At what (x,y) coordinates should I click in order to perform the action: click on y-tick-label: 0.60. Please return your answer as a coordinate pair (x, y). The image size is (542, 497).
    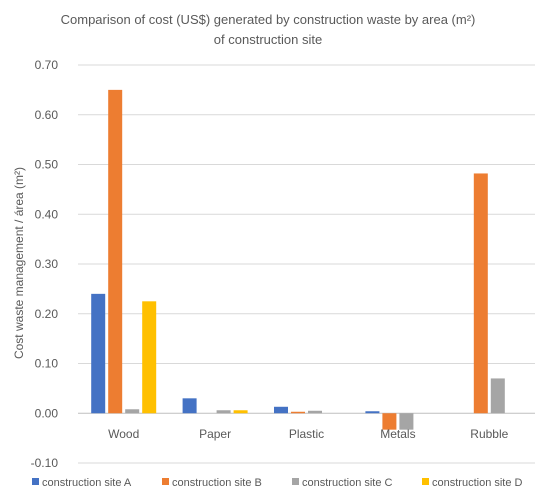
    Looking at the image, I should click on (47, 115).